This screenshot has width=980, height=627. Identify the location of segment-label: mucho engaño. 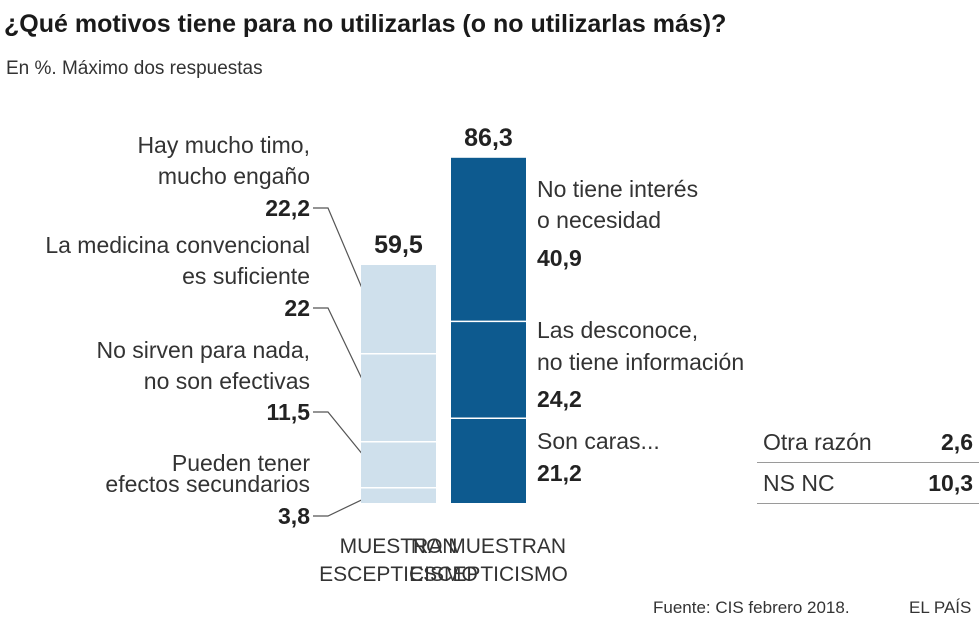
(234, 176).